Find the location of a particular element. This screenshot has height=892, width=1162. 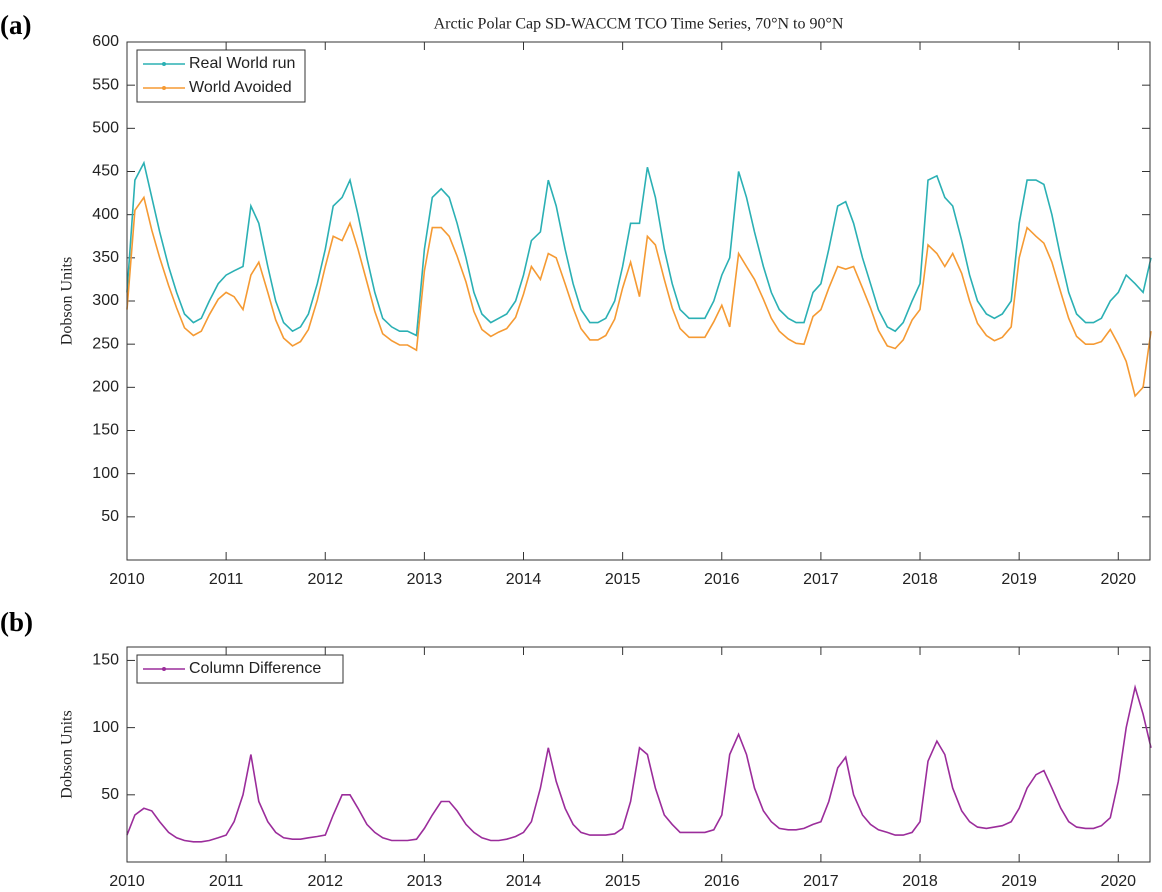

panel-label: (a) is located at coordinates (15, 25).